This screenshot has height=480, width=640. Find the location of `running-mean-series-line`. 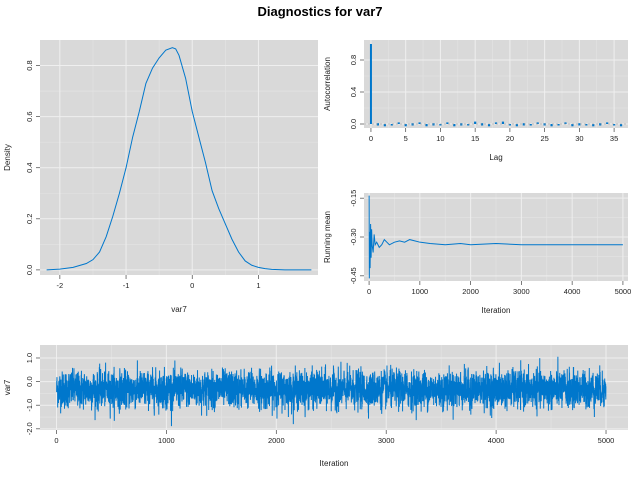

running-mean-series-line is located at coordinates (495, 237).